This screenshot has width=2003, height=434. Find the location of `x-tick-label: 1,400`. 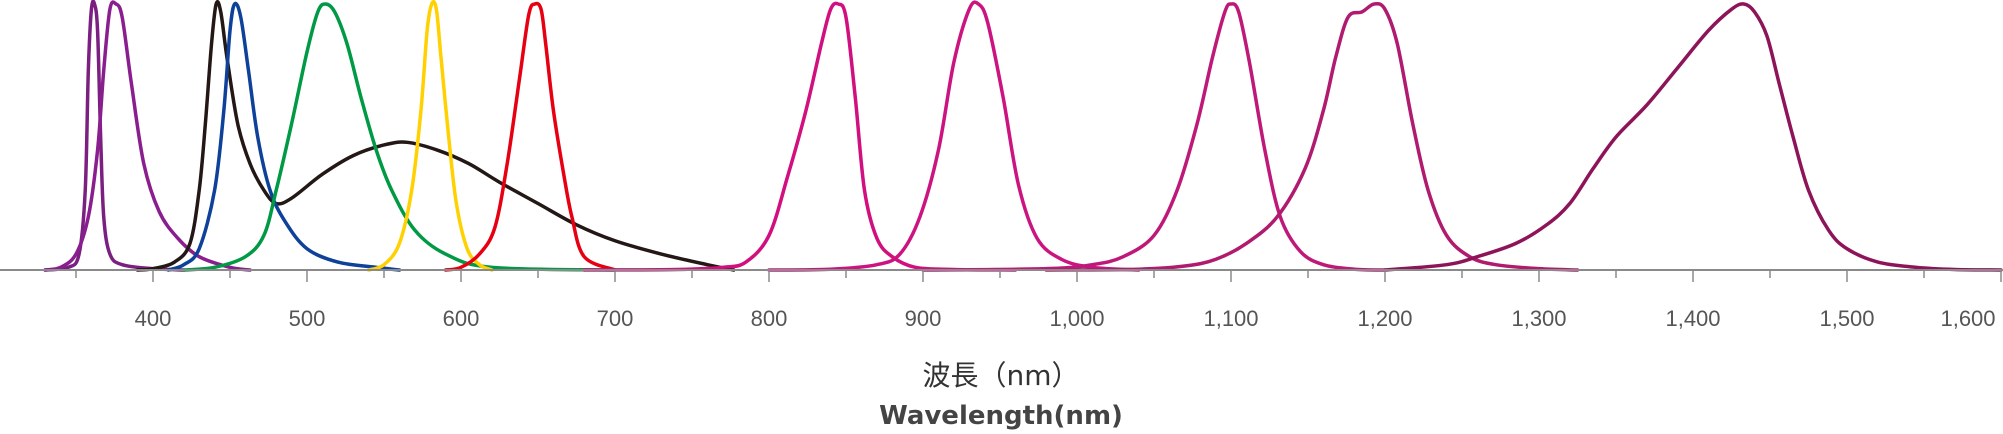

x-tick-label: 1,400 is located at coordinates (1692, 318).